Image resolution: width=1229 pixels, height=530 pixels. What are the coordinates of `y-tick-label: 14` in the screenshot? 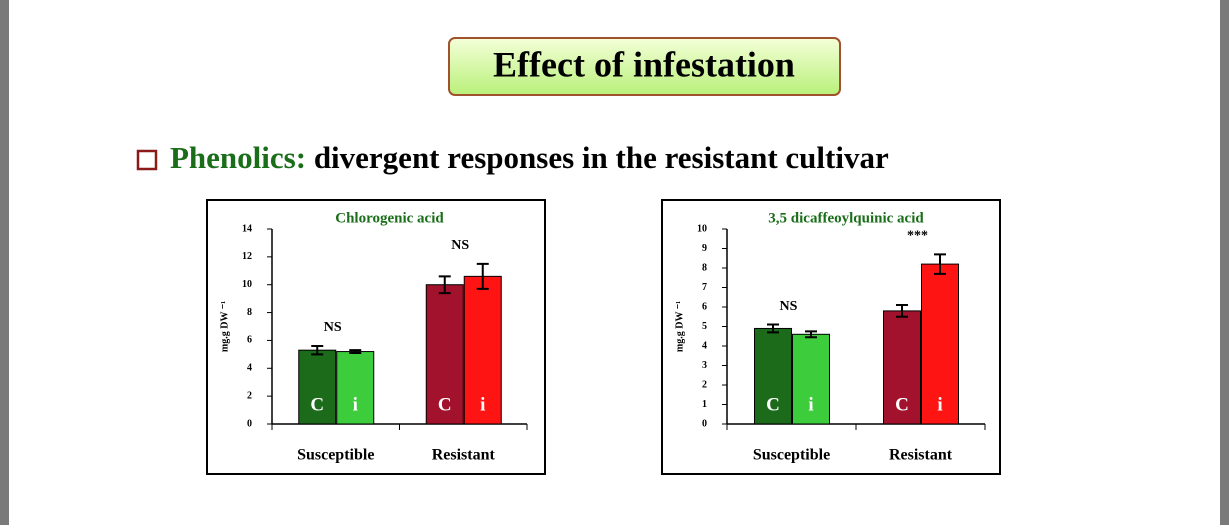 It's located at (247, 228).